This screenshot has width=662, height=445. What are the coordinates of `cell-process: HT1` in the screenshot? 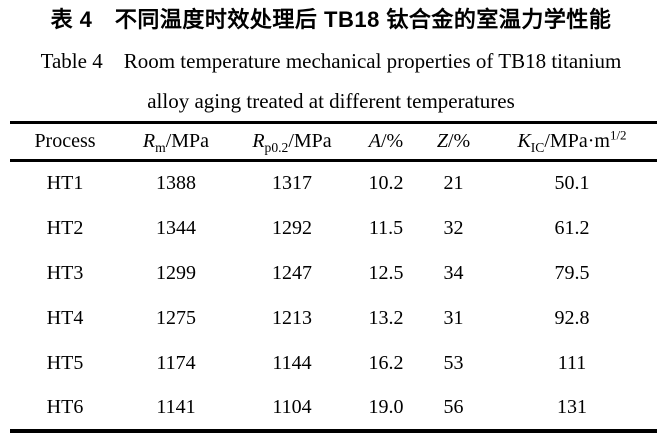 It's located at (65, 183).